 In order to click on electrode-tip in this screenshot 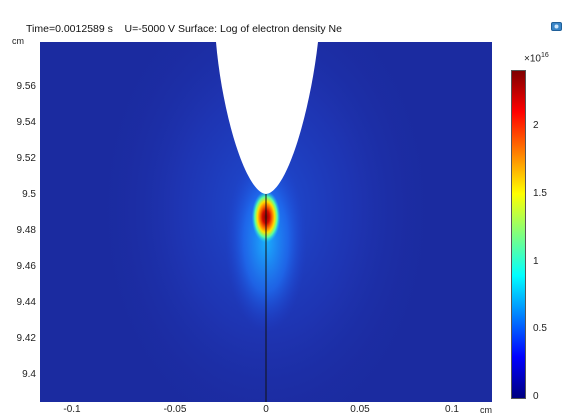, I will do `click(267, 118)`.